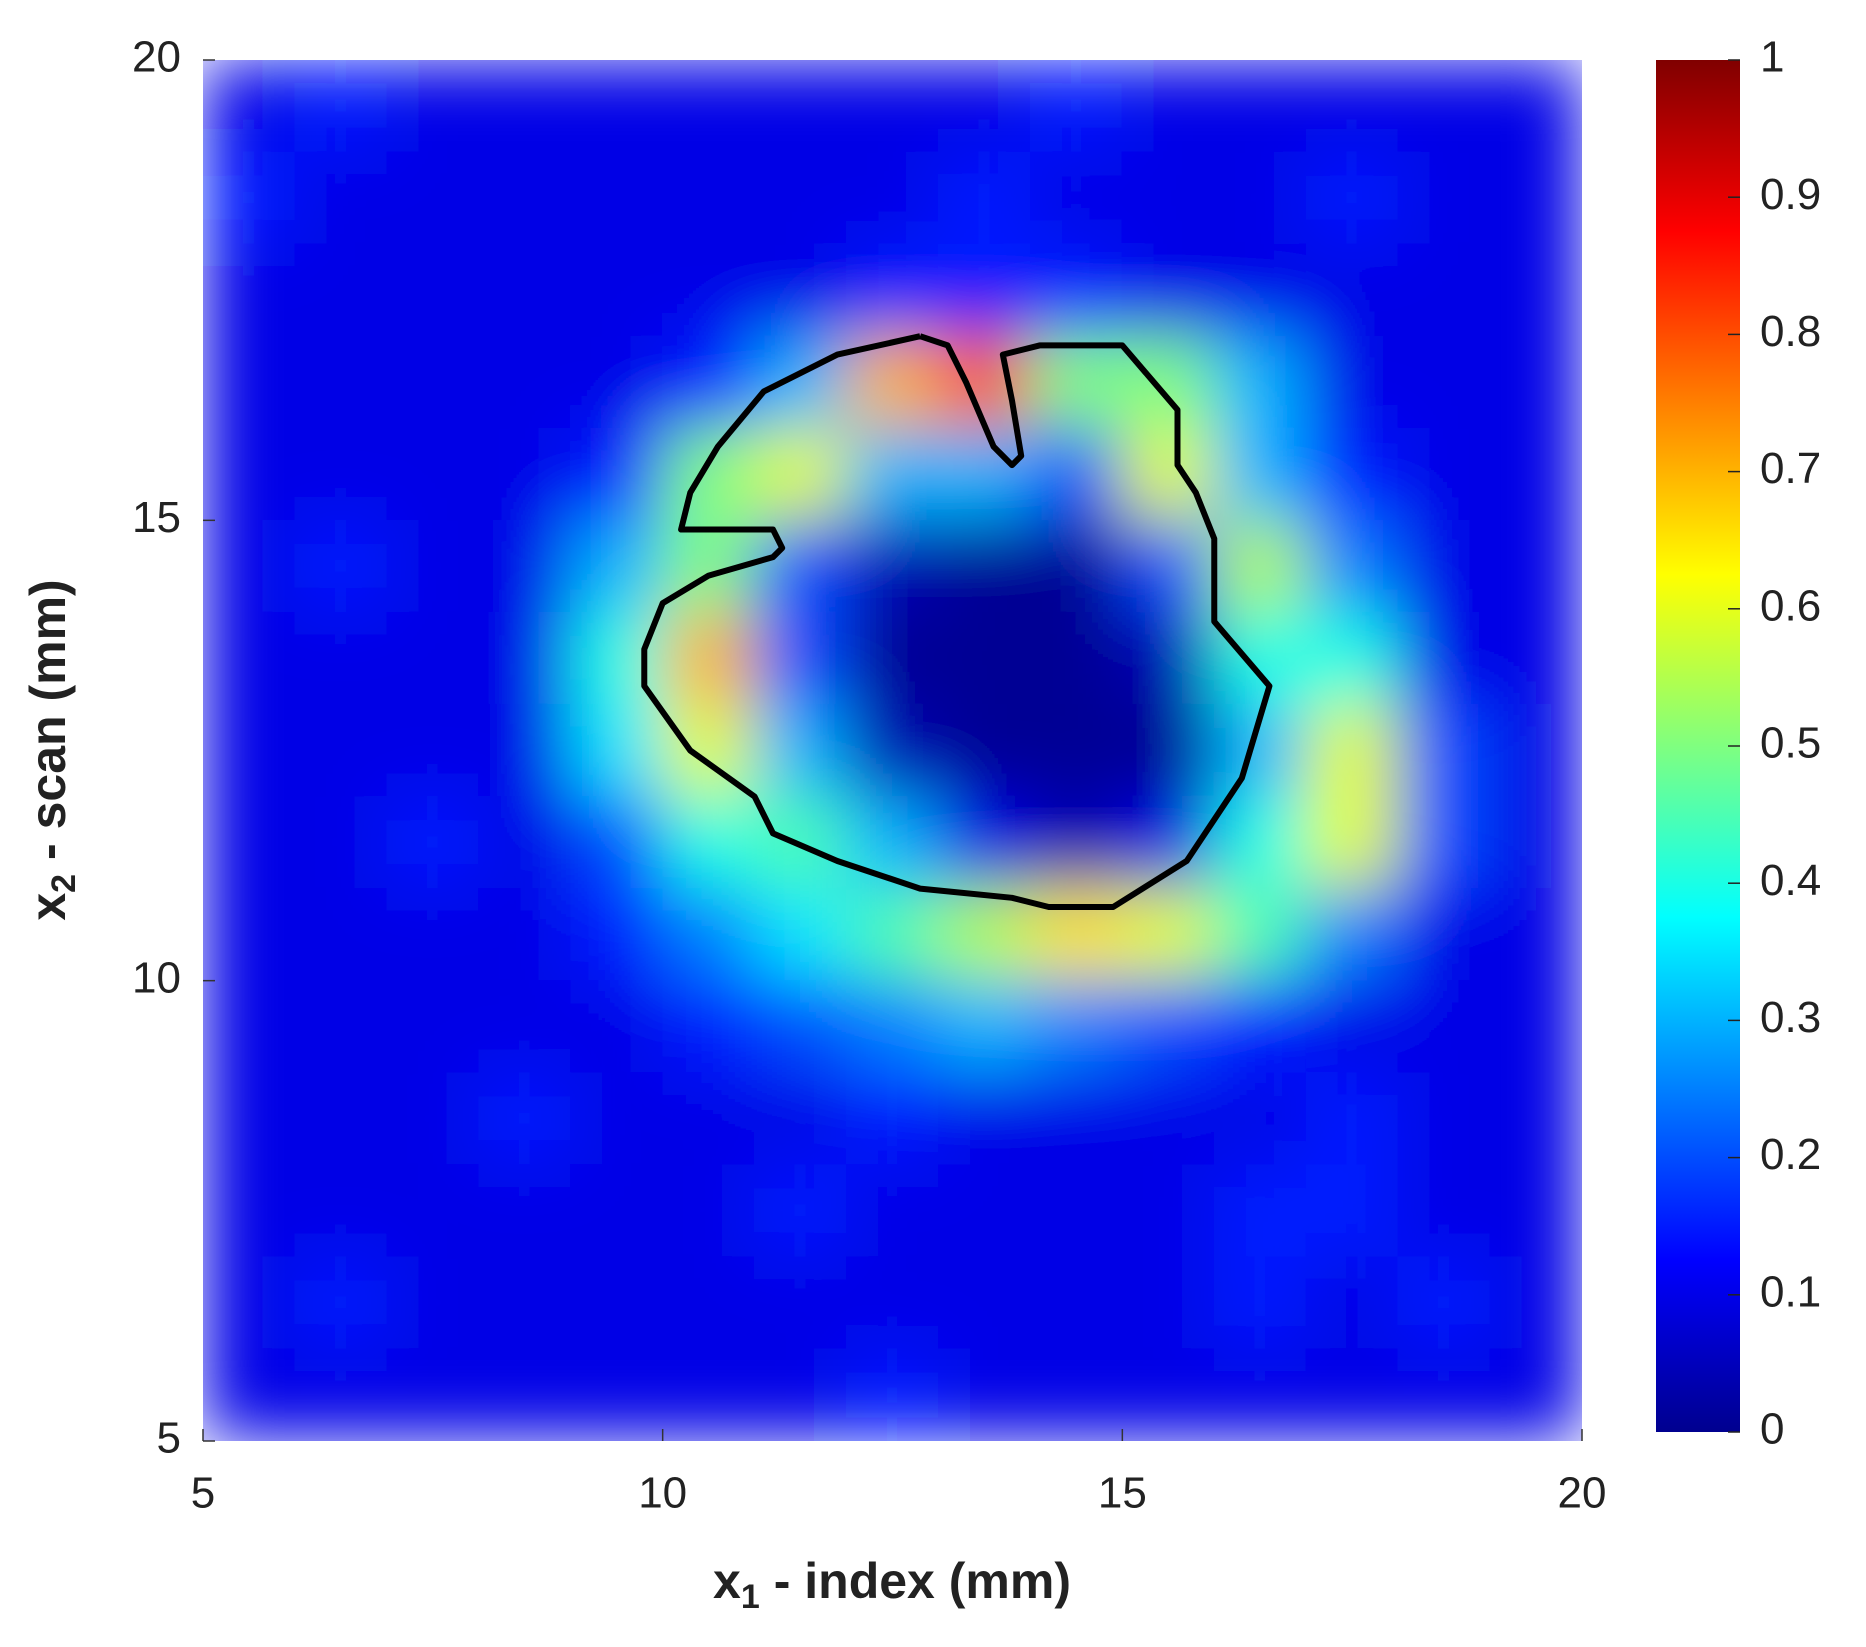 Image resolution: width=1866 pixels, height=1647 pixels. I want to click on x-label-sub: 1, so click(750, 1597).